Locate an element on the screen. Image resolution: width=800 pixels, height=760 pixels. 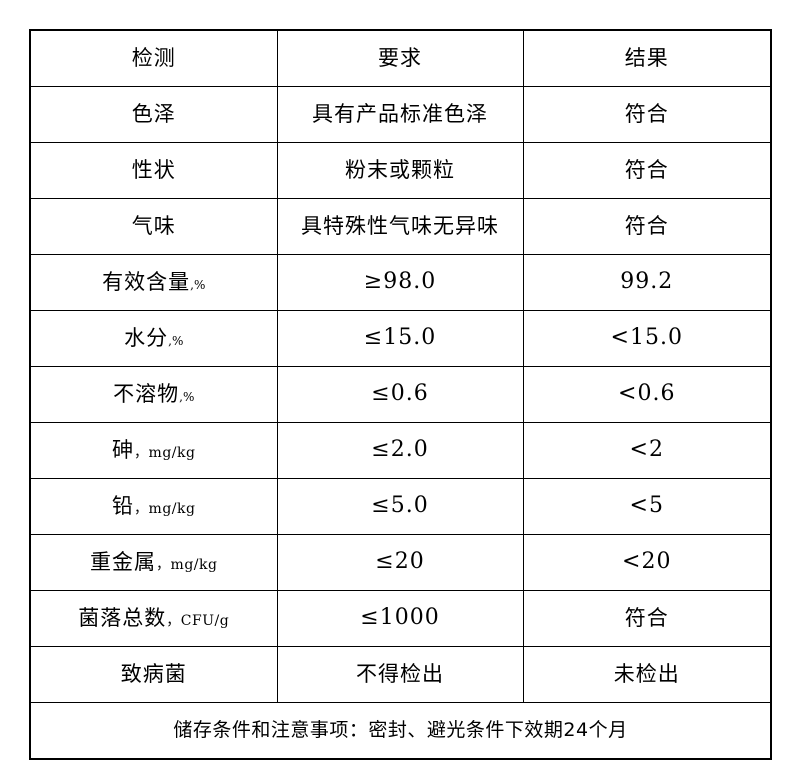
storage-note-text: 储存条件和注意事项：密封、避光条件下效期24个月 is located at coordinates (400, 730).